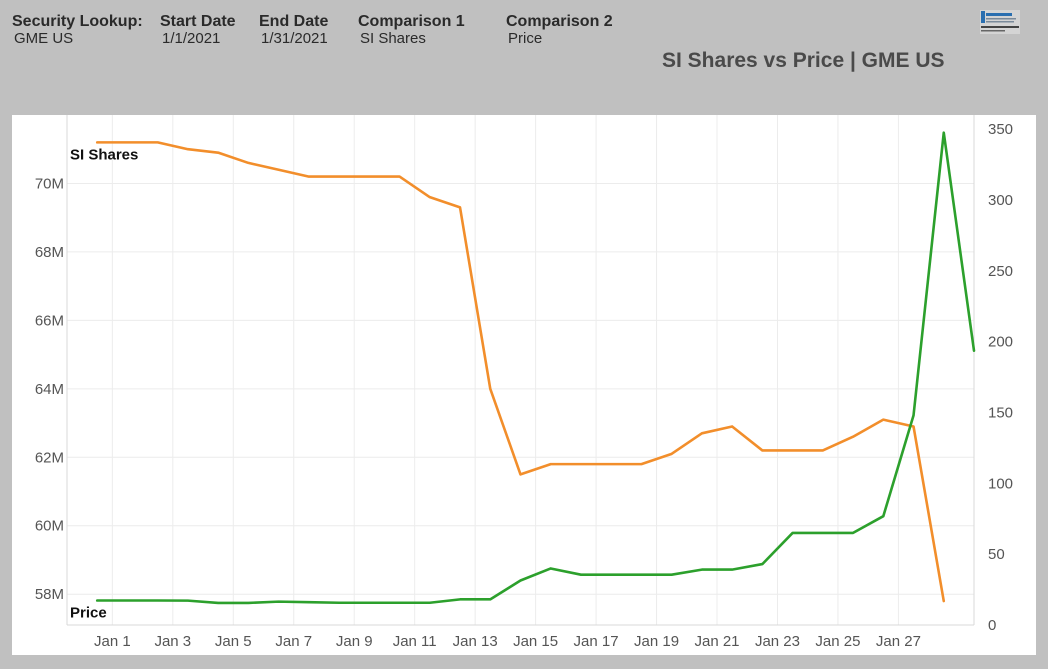  I want to click on x-tick-label: Jan 3, so click(172, 641).